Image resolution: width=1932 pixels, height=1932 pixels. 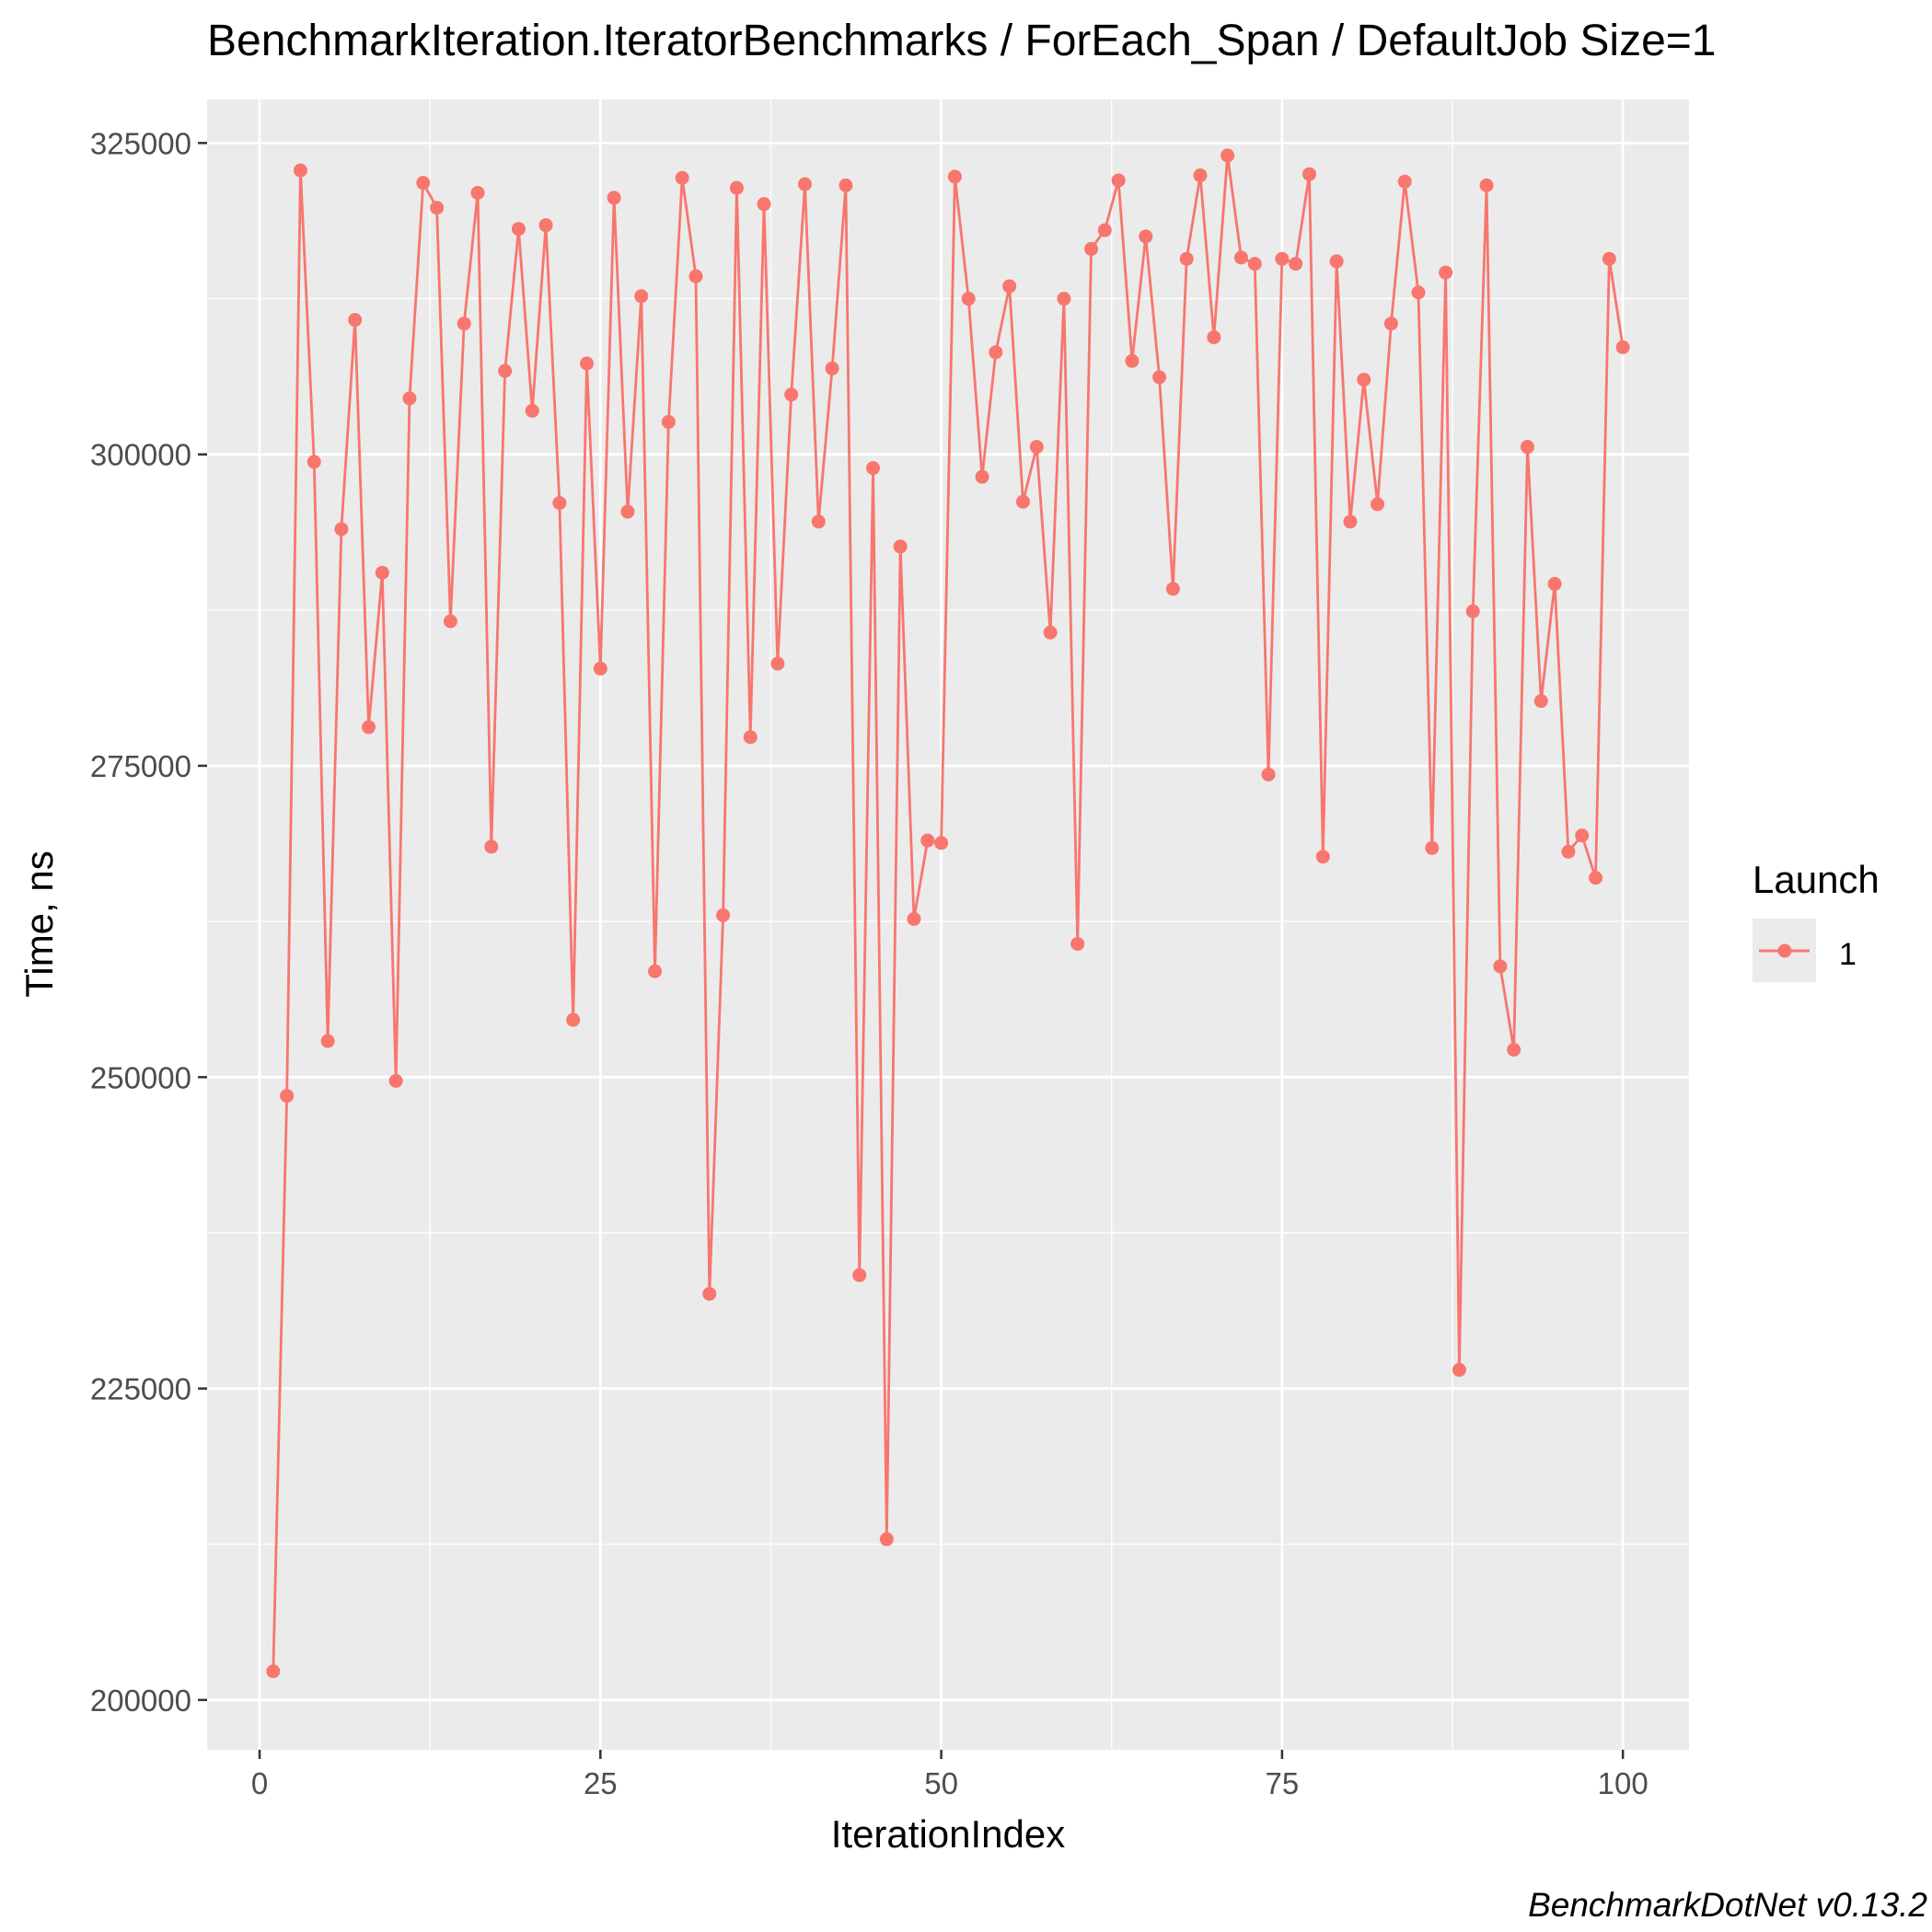 I want to click on y-tick-label: 300000, so click(x=140, y=455).